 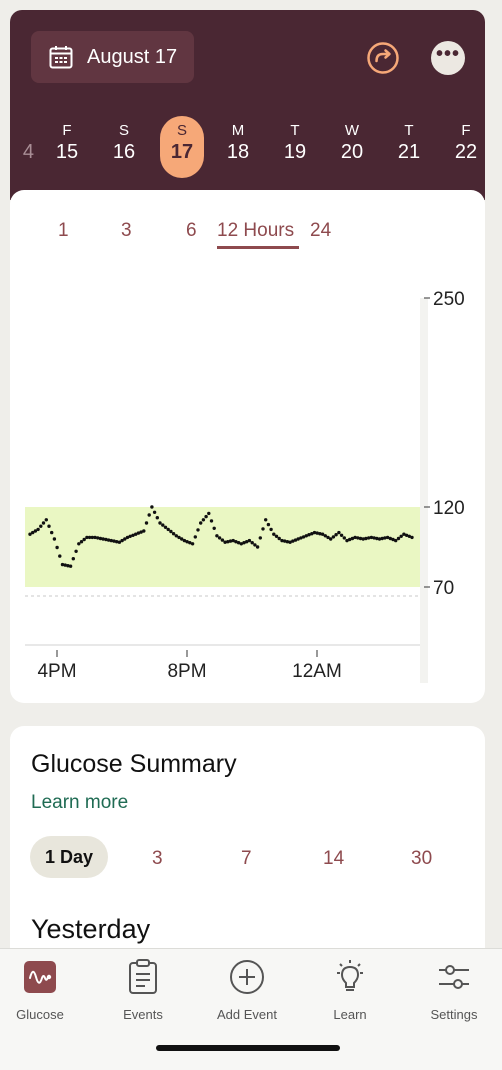 I want to click on chart-scroll-track, so click(x=424, y=490).